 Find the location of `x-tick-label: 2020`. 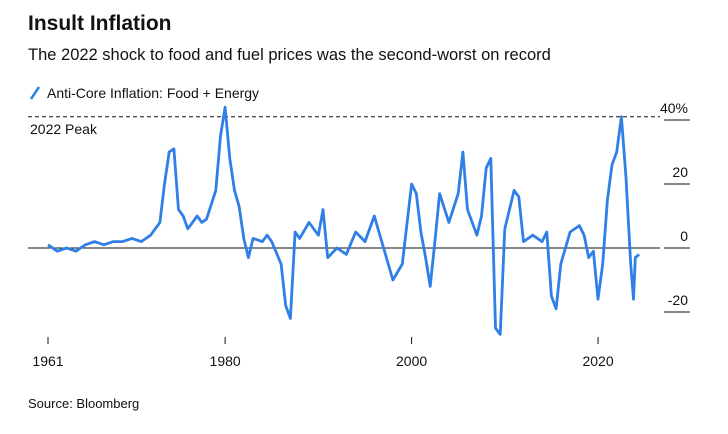

x-tick-label: 2020 is located at coordinates (597, 361).